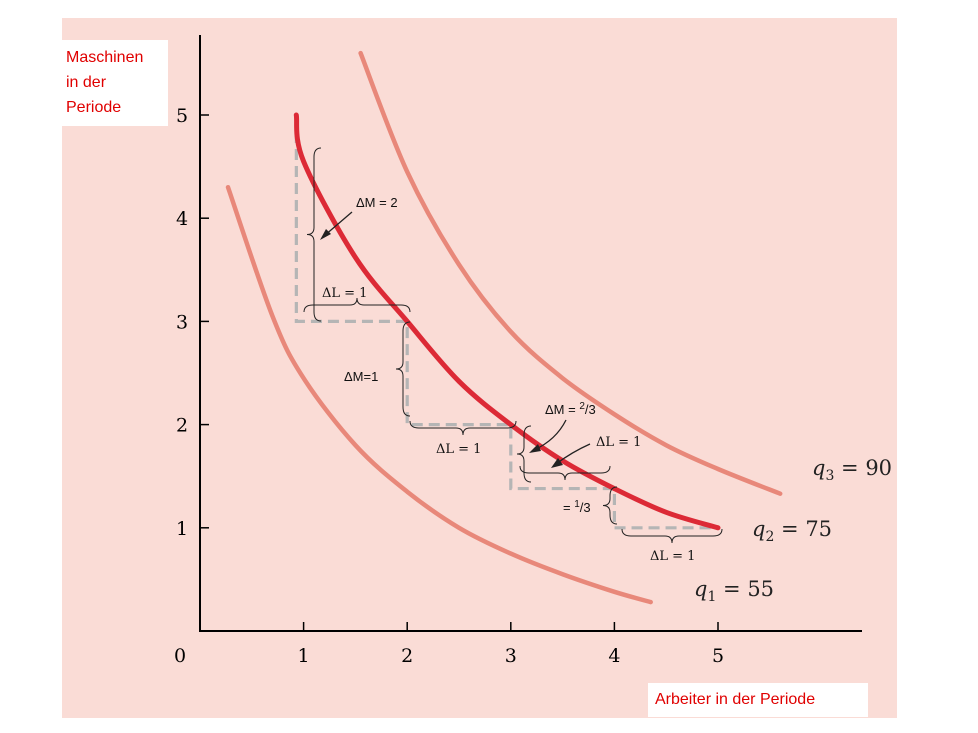  Describe the element at coordinates (577, 507) in the screenshot. I see `label-dm4: = 1/3` at that location.